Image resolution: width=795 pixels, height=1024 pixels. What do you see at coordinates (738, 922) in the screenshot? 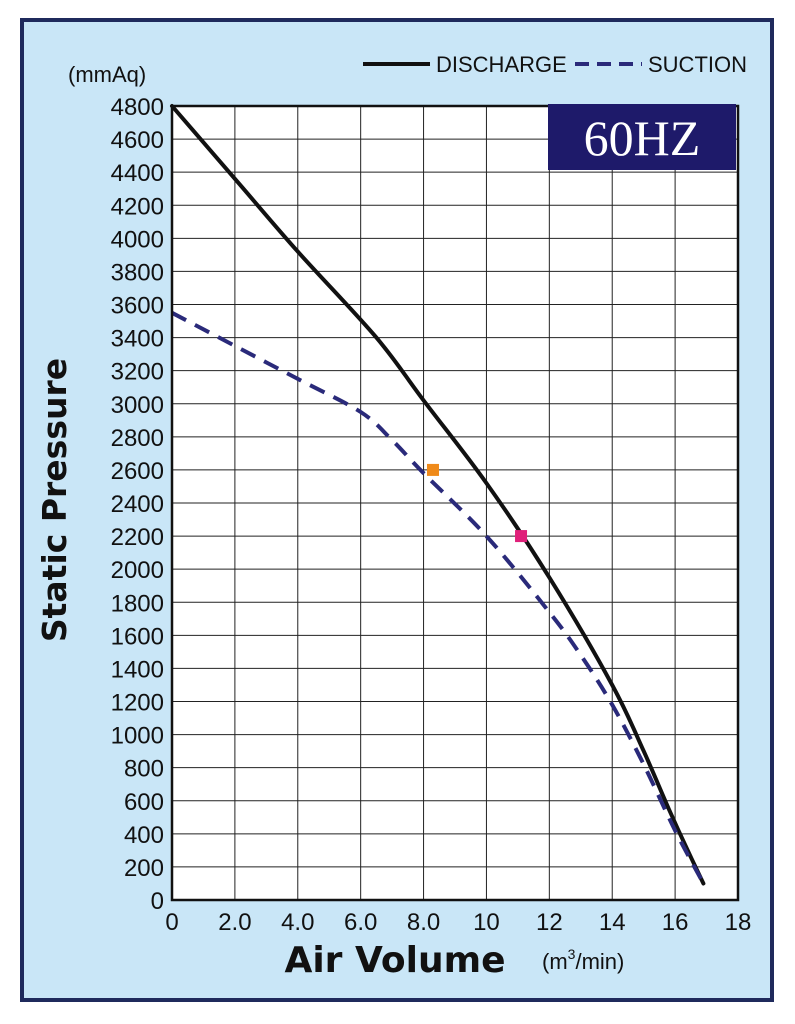
I see `x-tick-label: 18` at bounding box center [738, 922].